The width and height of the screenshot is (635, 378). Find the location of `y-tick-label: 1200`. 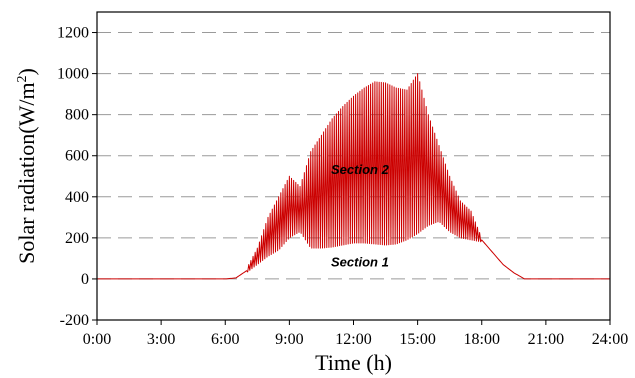

y-tick-label: 1200 is located at coordinates (73, 33).